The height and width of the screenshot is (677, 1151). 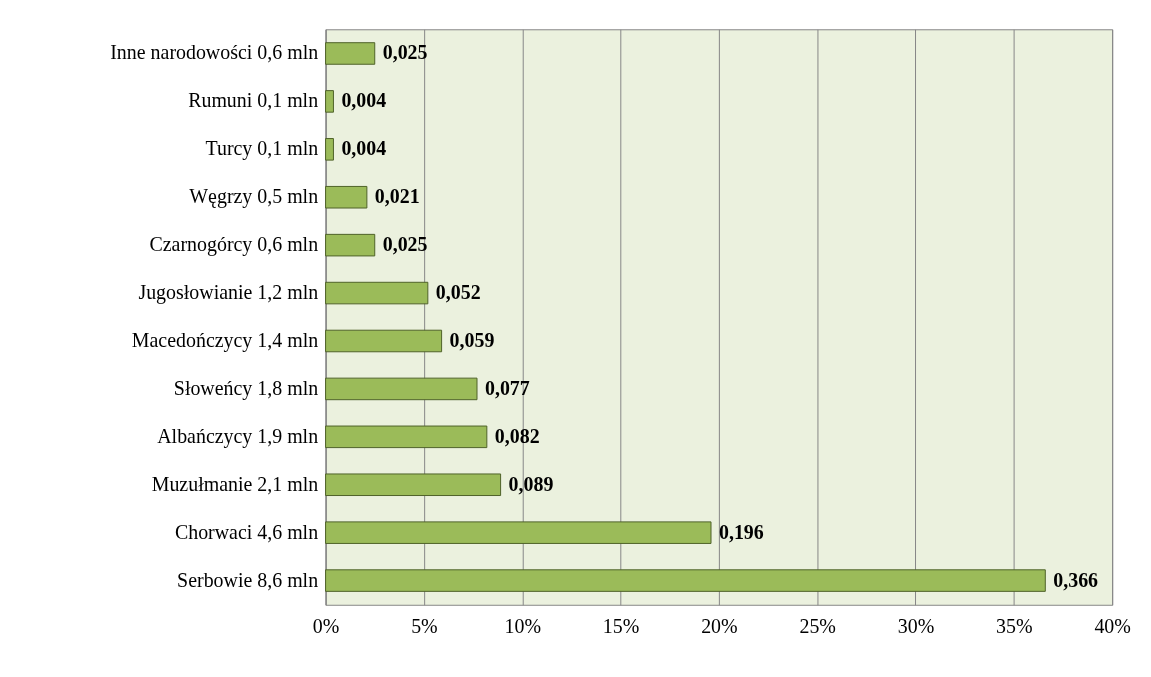 I want to click on data-label: 0,052, so click(x=458, y=292).